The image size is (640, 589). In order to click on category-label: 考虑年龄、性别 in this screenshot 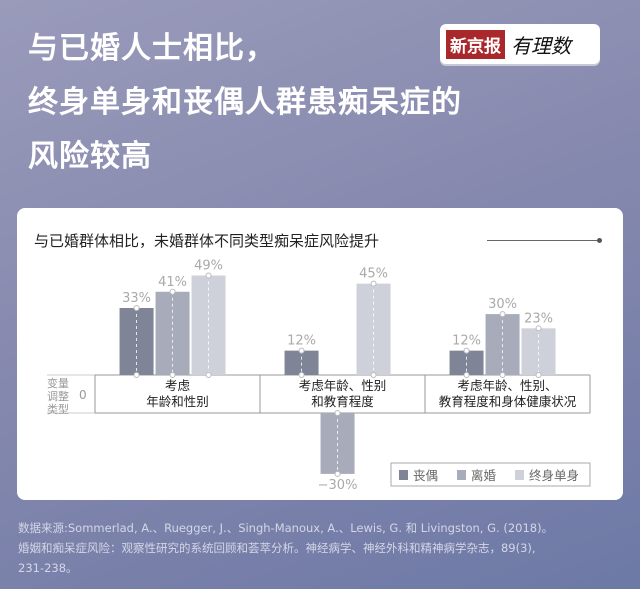, I will do `click(343, 385)`.